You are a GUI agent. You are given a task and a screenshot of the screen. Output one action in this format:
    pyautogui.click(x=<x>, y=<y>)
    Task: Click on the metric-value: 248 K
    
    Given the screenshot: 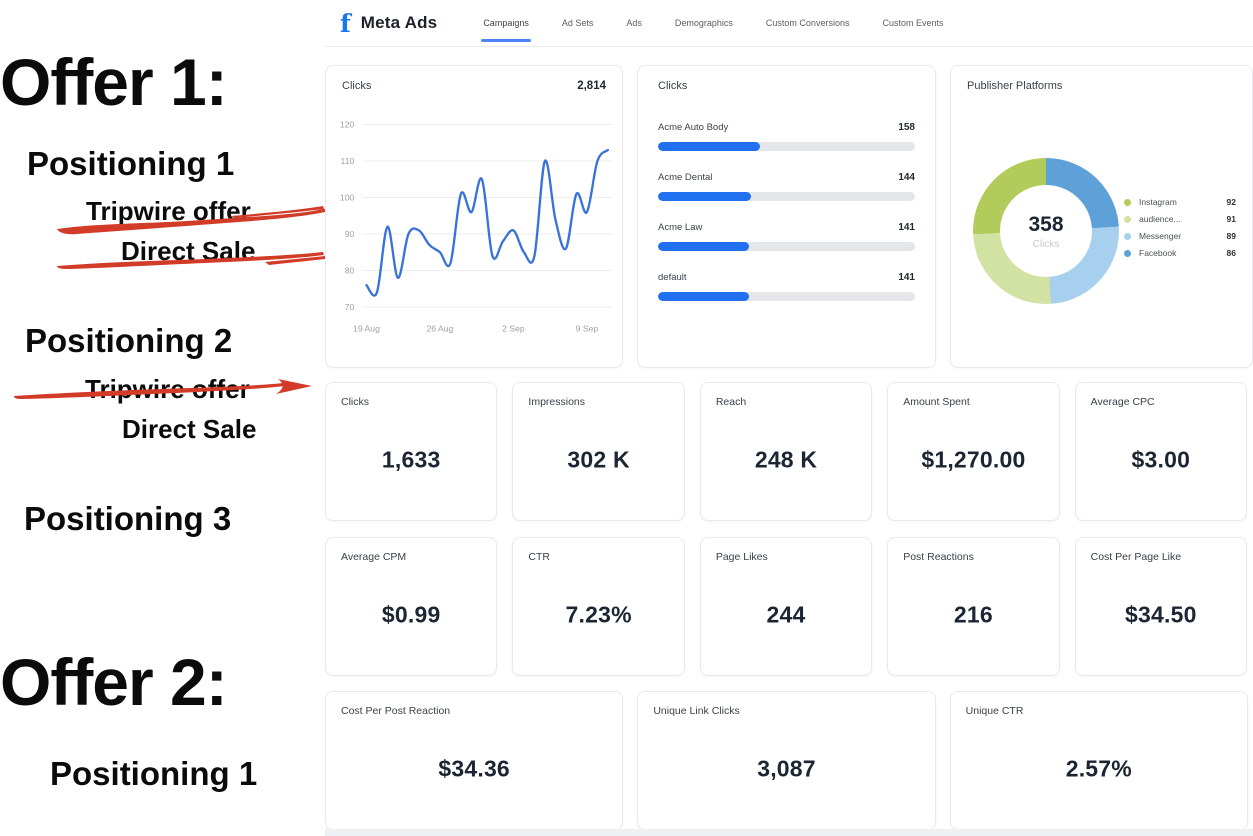 What is the action you would take?
    pyautogui.click(x=786, y=459)
    